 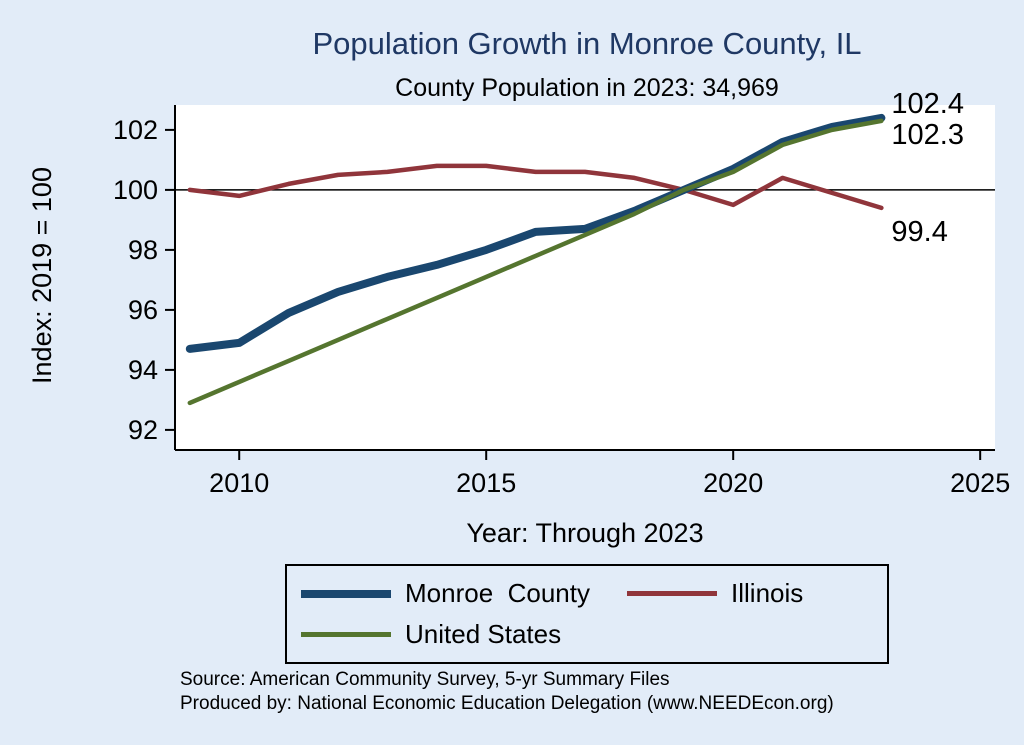 What do you see at coordinates (672, 593) in the screenshot?
I see `legend-swatch-illinois` at bounding box center [672, 593].